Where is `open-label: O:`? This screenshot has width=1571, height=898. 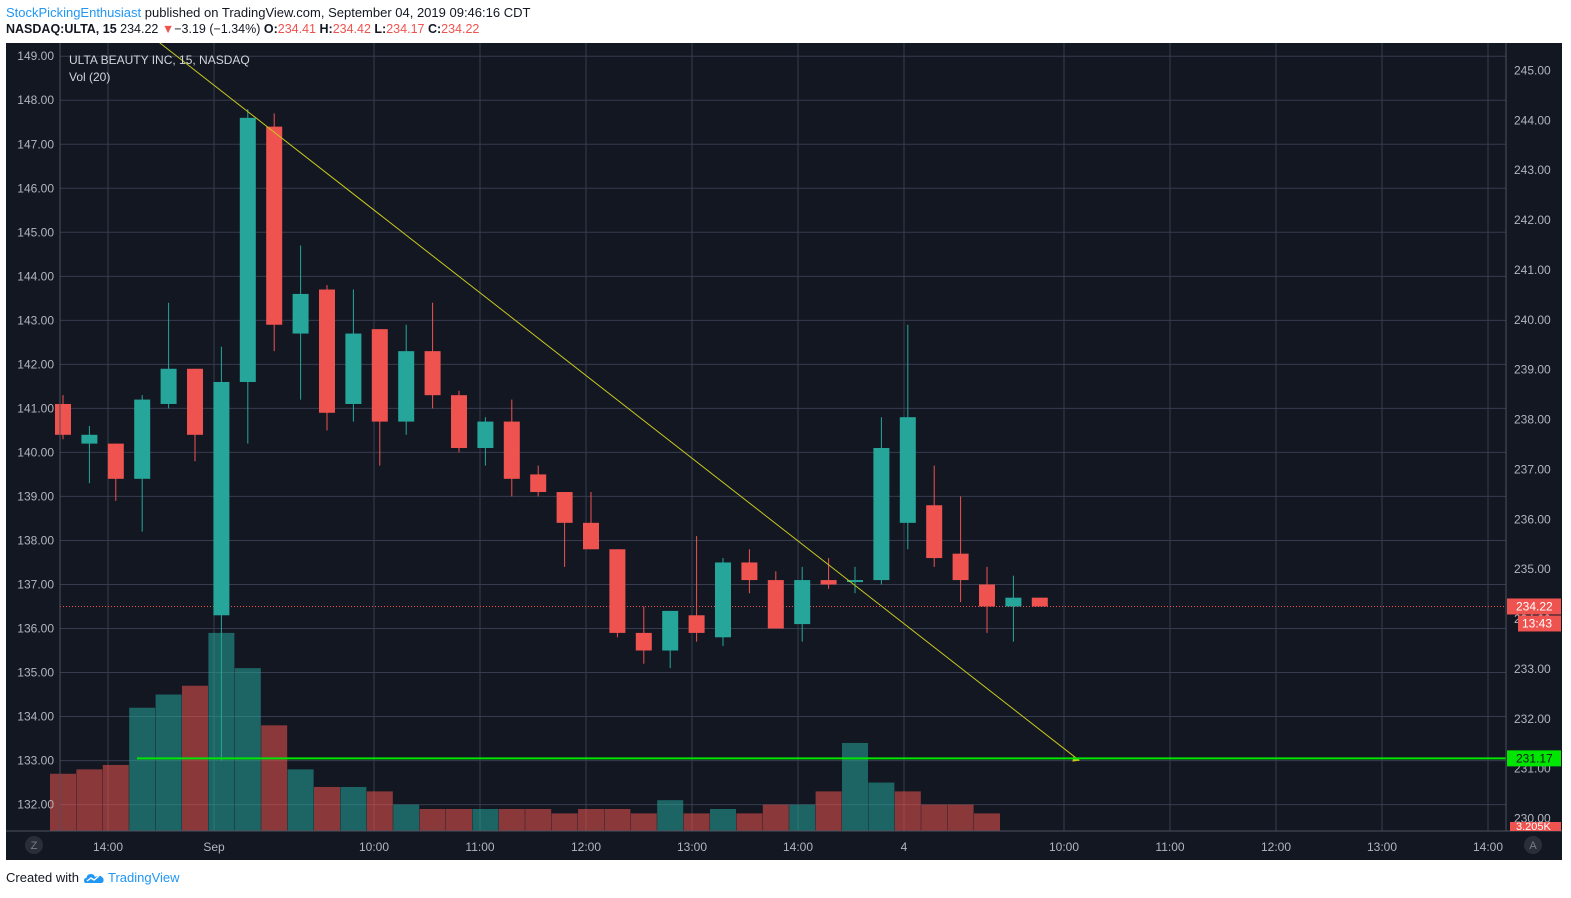
open-label: O: is located at coordinates (270, 29).